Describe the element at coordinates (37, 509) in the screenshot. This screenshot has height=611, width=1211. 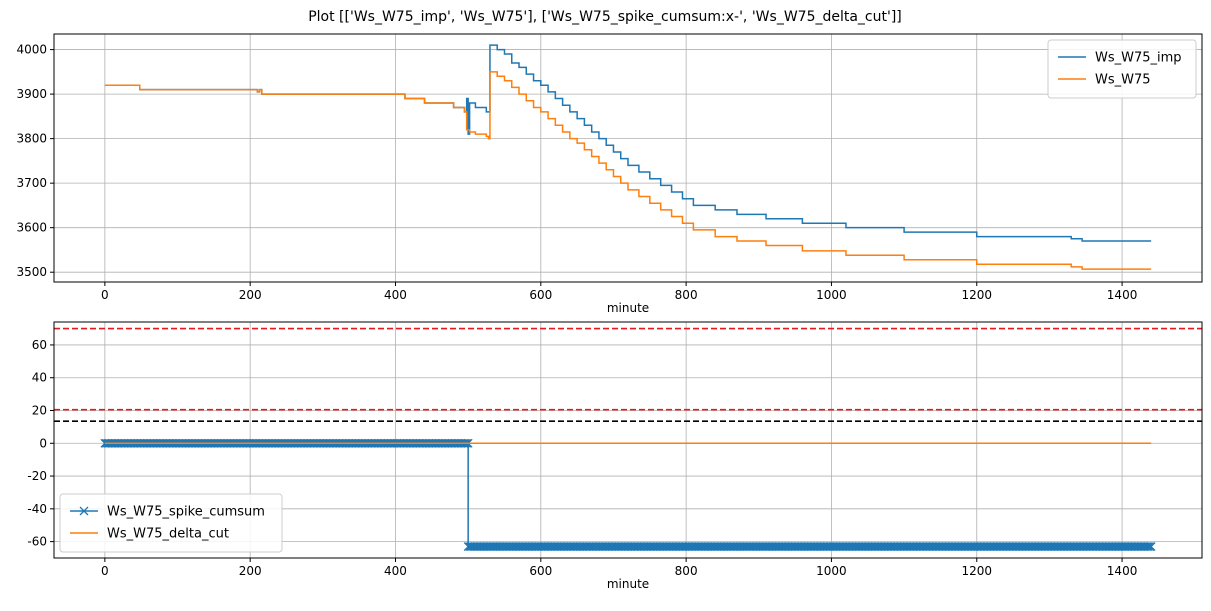
I see `y-tick-label: -40` at that location.